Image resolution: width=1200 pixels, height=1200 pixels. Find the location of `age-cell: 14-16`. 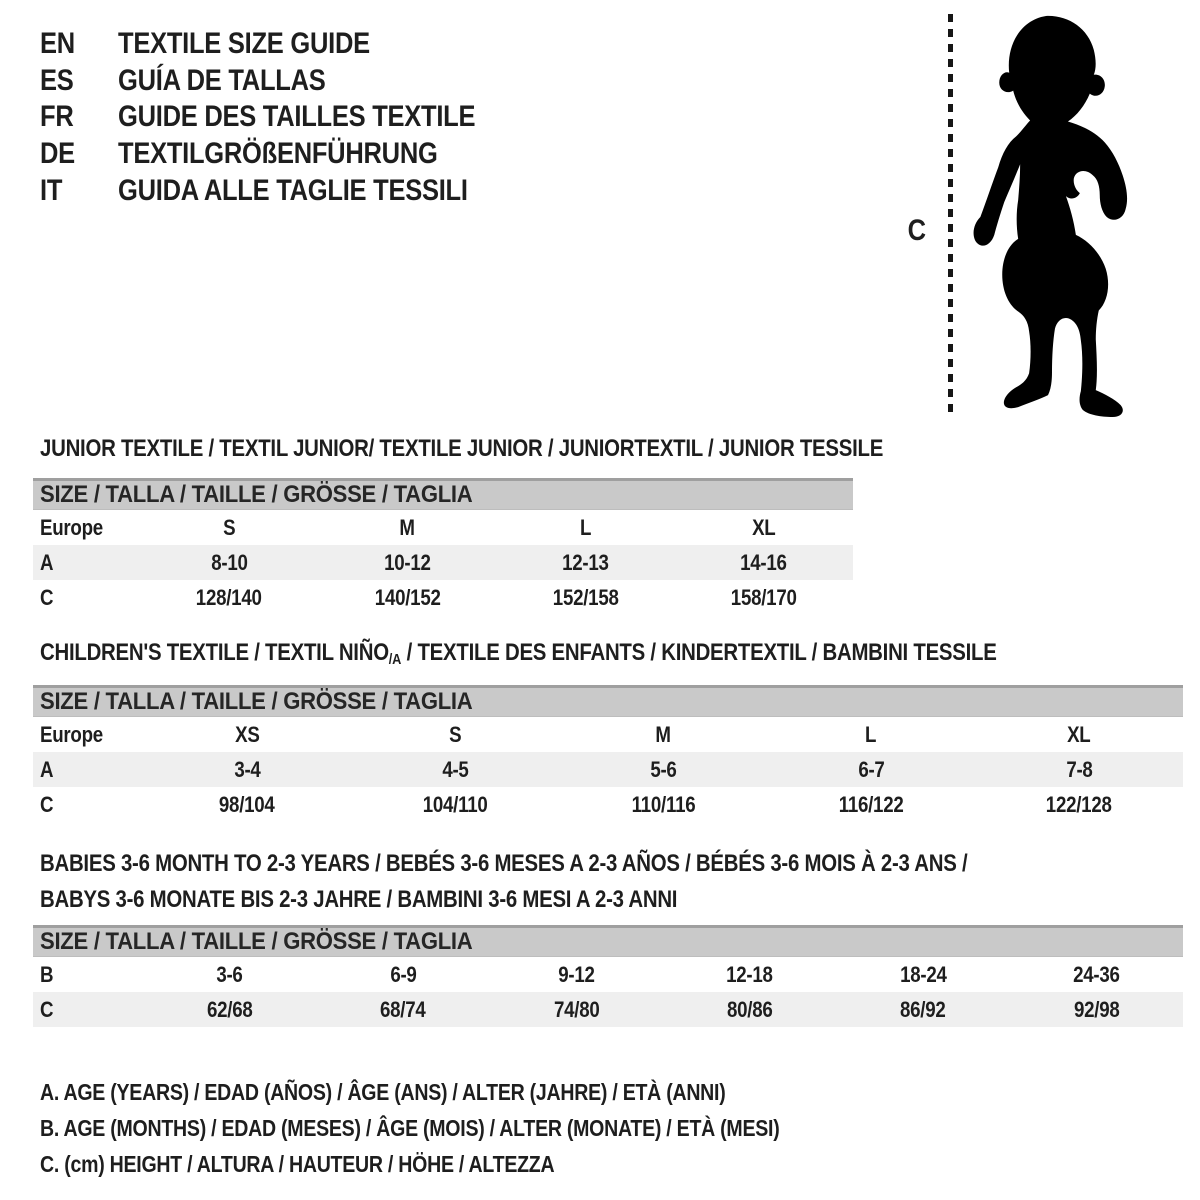

age-cell: 14-16 is located at coordinates (763, 562).